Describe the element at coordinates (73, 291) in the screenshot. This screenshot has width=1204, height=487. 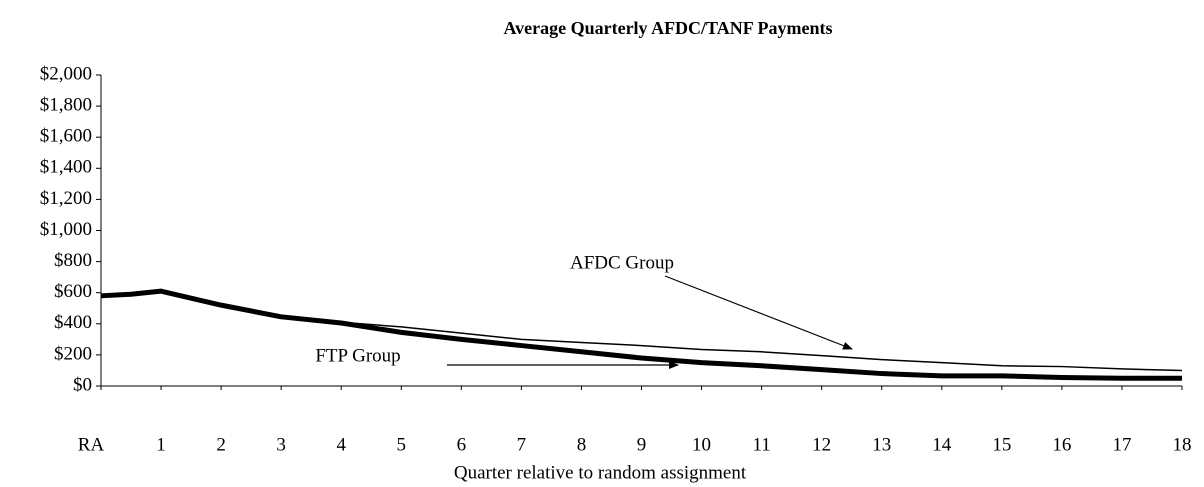
I see `y-tick-label: $600` at that location.